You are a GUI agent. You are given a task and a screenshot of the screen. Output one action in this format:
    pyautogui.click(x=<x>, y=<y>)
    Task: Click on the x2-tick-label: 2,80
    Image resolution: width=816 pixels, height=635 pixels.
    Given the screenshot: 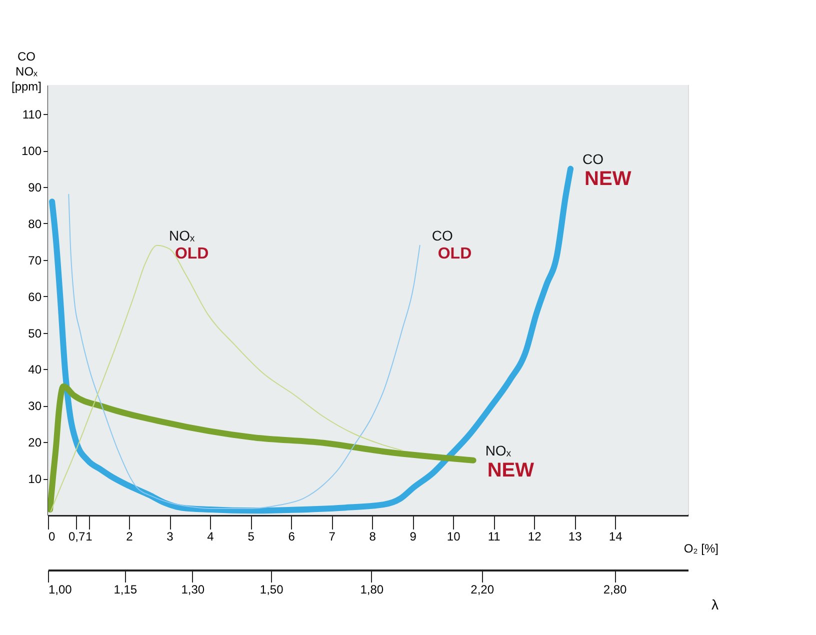 What is the action you would take?
    pyautogui.click(x=615, y=589)
    